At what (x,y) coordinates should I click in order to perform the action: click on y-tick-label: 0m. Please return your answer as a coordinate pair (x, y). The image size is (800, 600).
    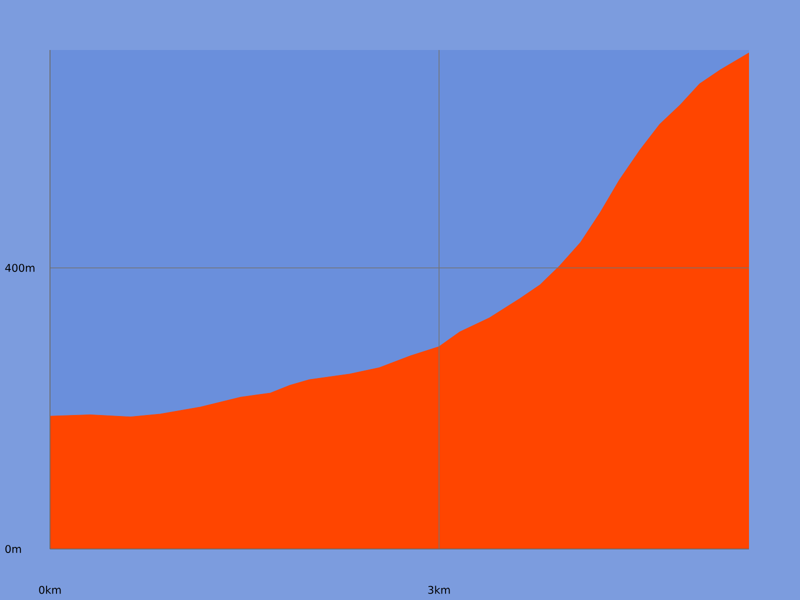
    Looking at the image, I should click on (13, 549).